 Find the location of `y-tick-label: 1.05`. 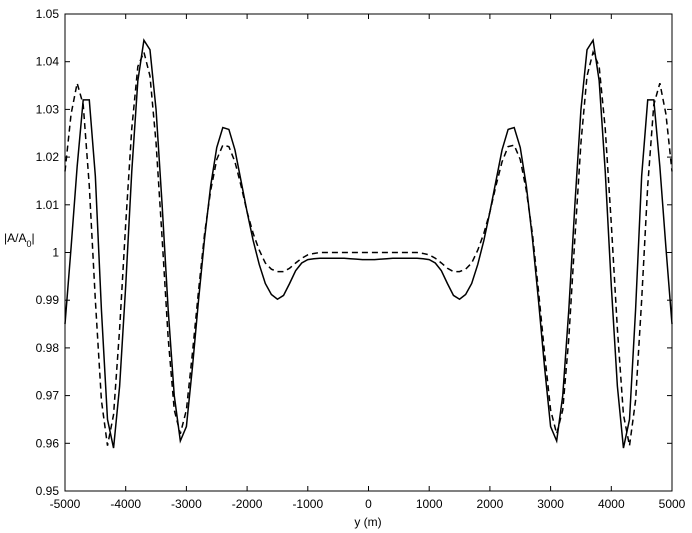

y-tick-label: 1.05 is located at coordinates (48, 14).